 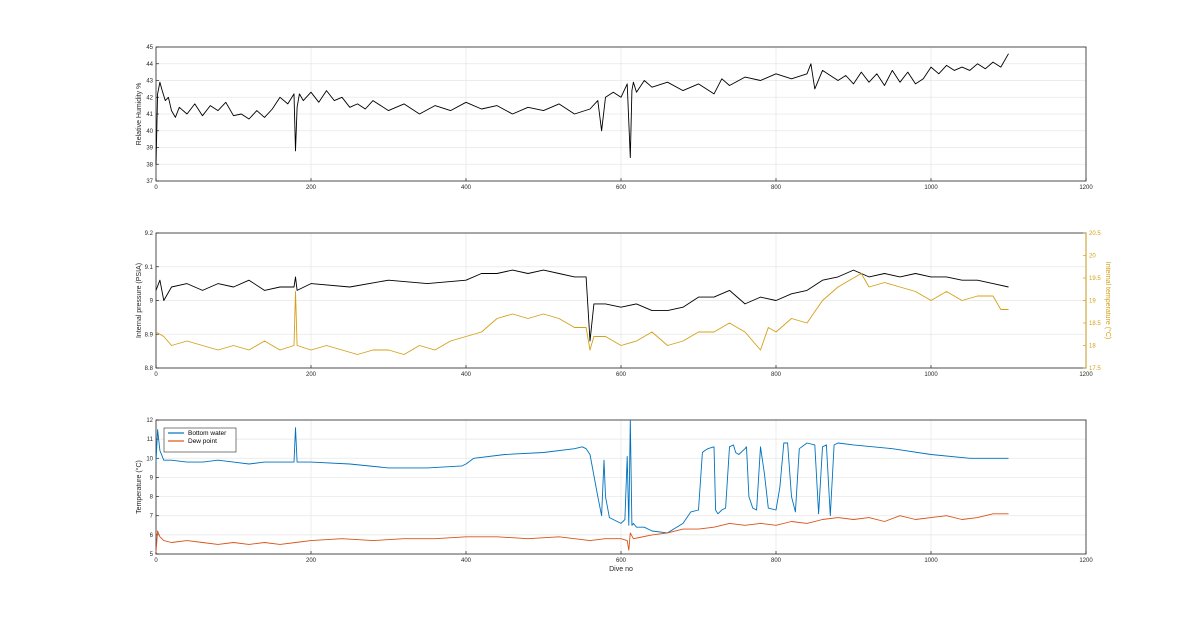 What do you see at coordinates (152, 536) in the screenshot?
I see `y-tick-label: 6` at bounding box center [152, 536].